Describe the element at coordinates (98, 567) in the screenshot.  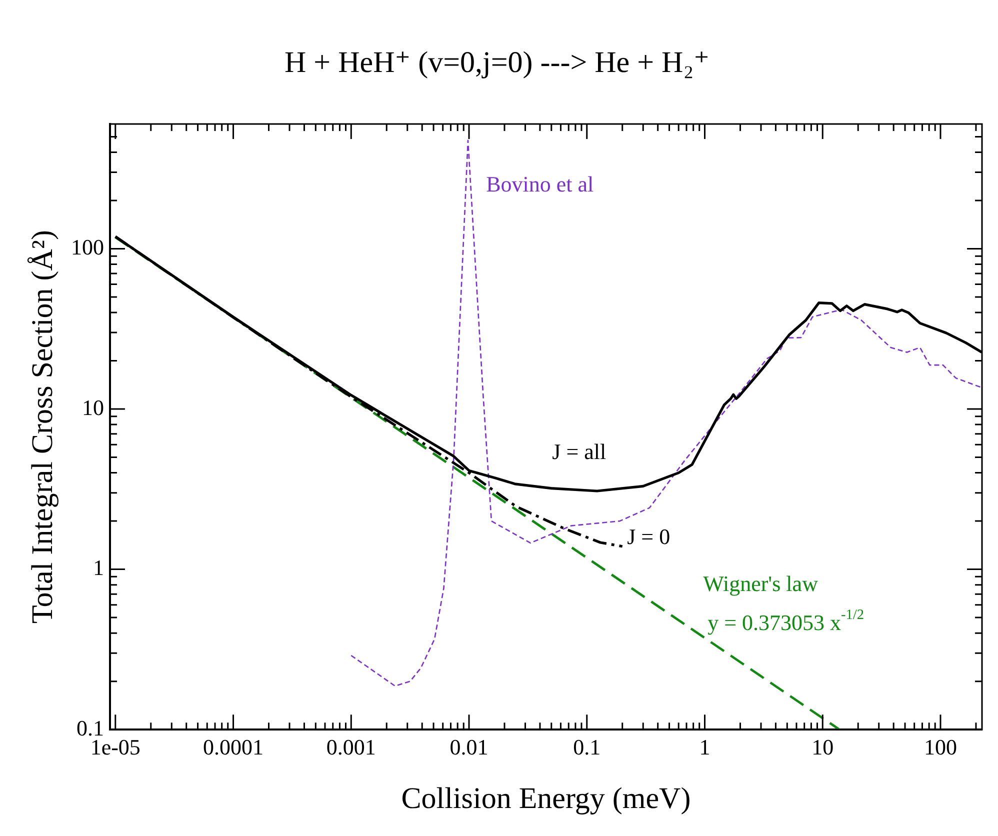
I see `y-tick-label: 1` at that location.